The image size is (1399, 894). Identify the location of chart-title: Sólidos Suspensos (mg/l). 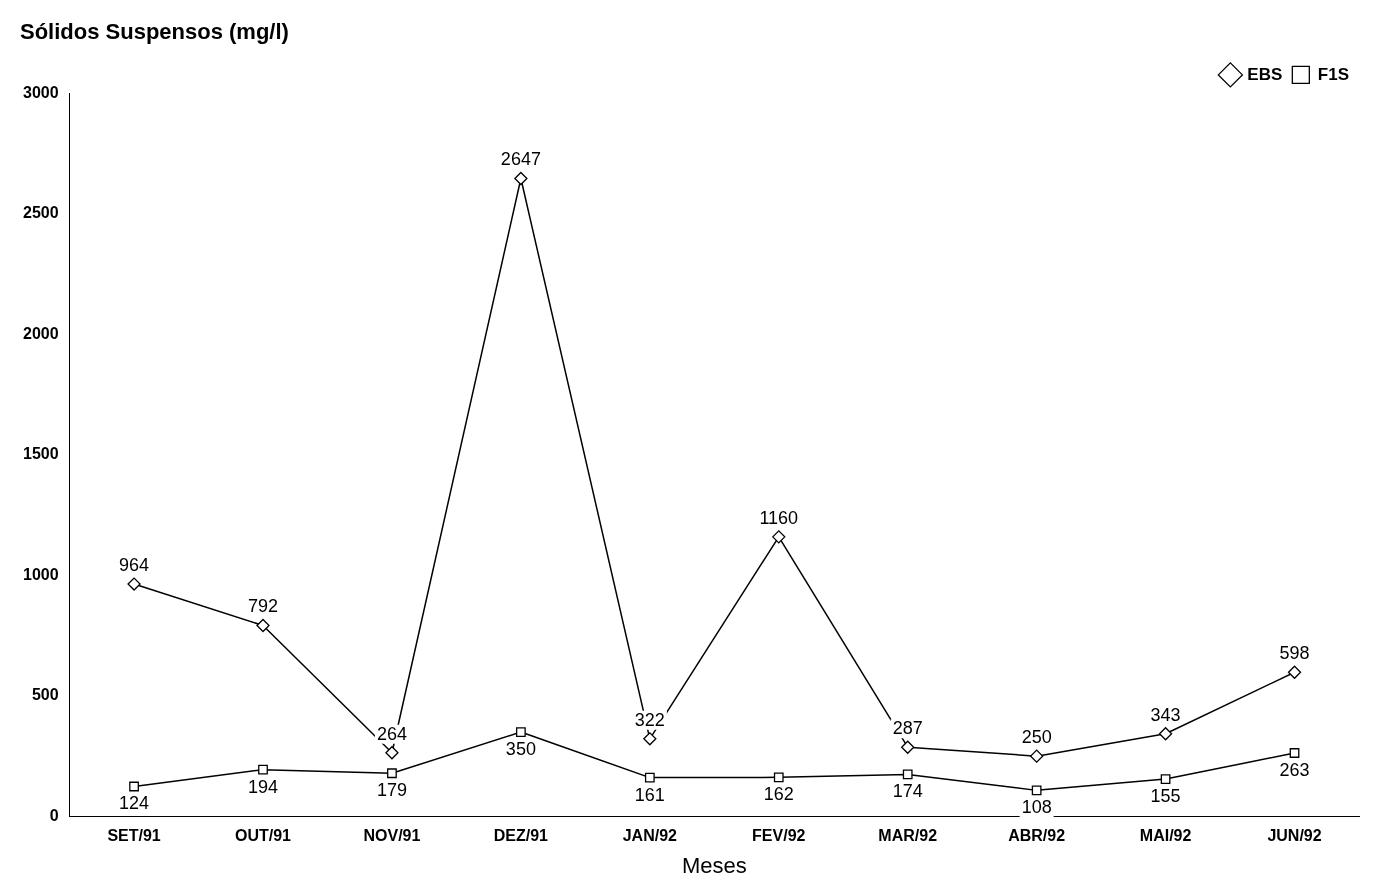
(154, 32).